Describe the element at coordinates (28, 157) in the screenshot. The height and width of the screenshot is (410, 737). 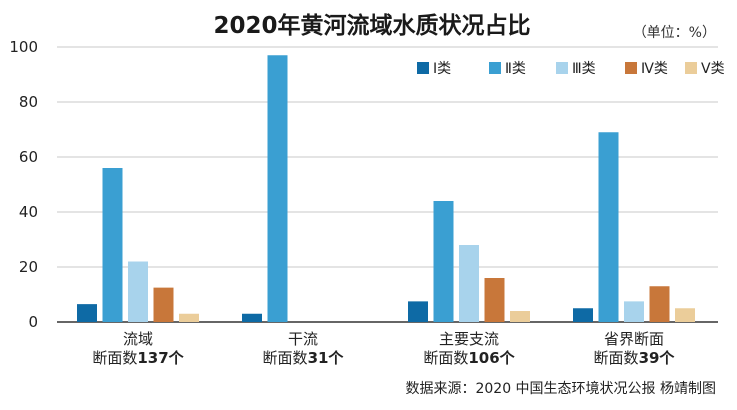
I see `y-tick-label: 60` at that location.